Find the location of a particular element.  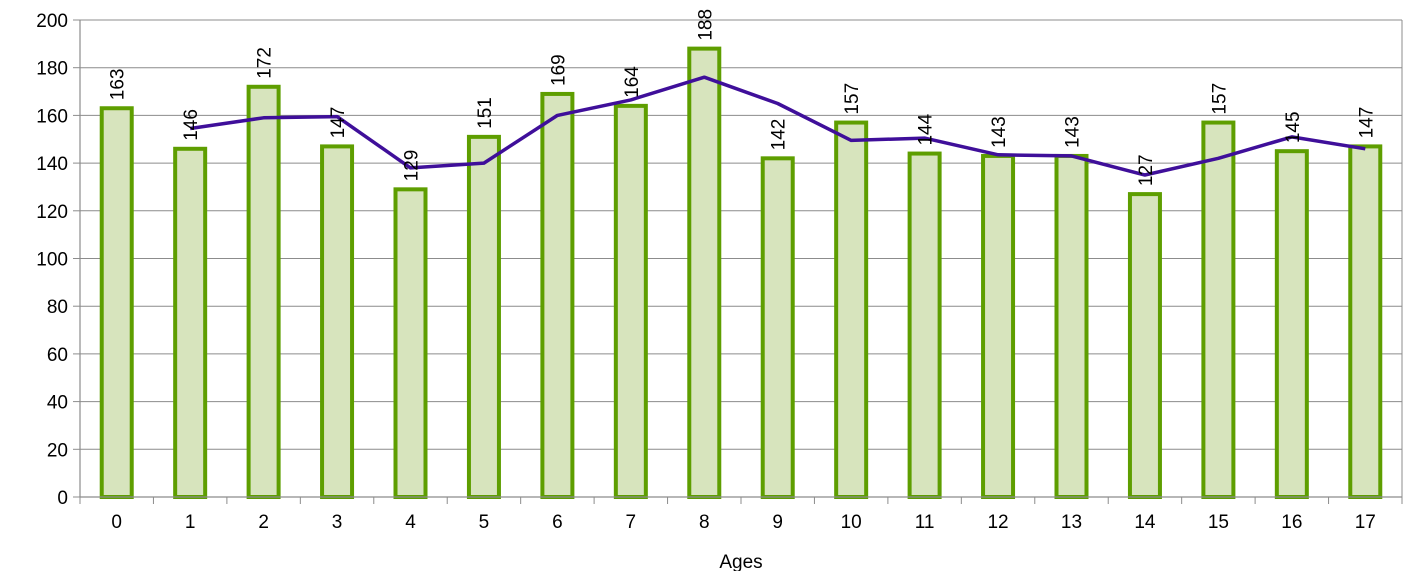

data-label: 164 is located at coordinates (632, 82).